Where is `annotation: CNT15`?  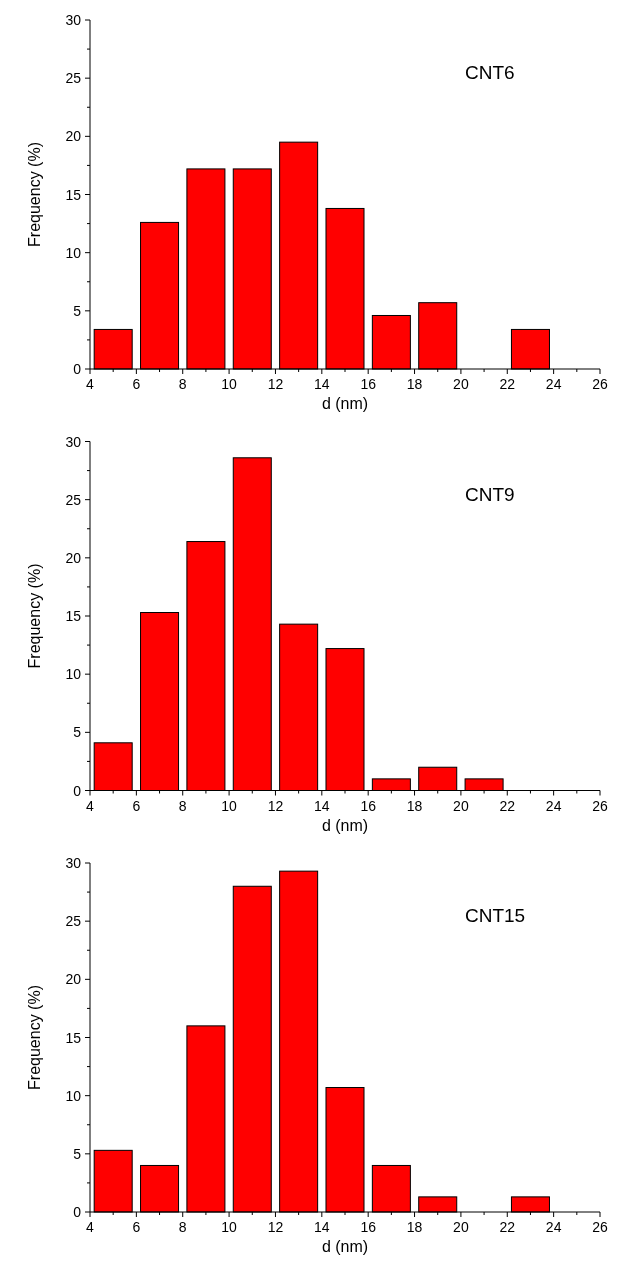 annotation: CNT15 is located at coordinates (495, 915).